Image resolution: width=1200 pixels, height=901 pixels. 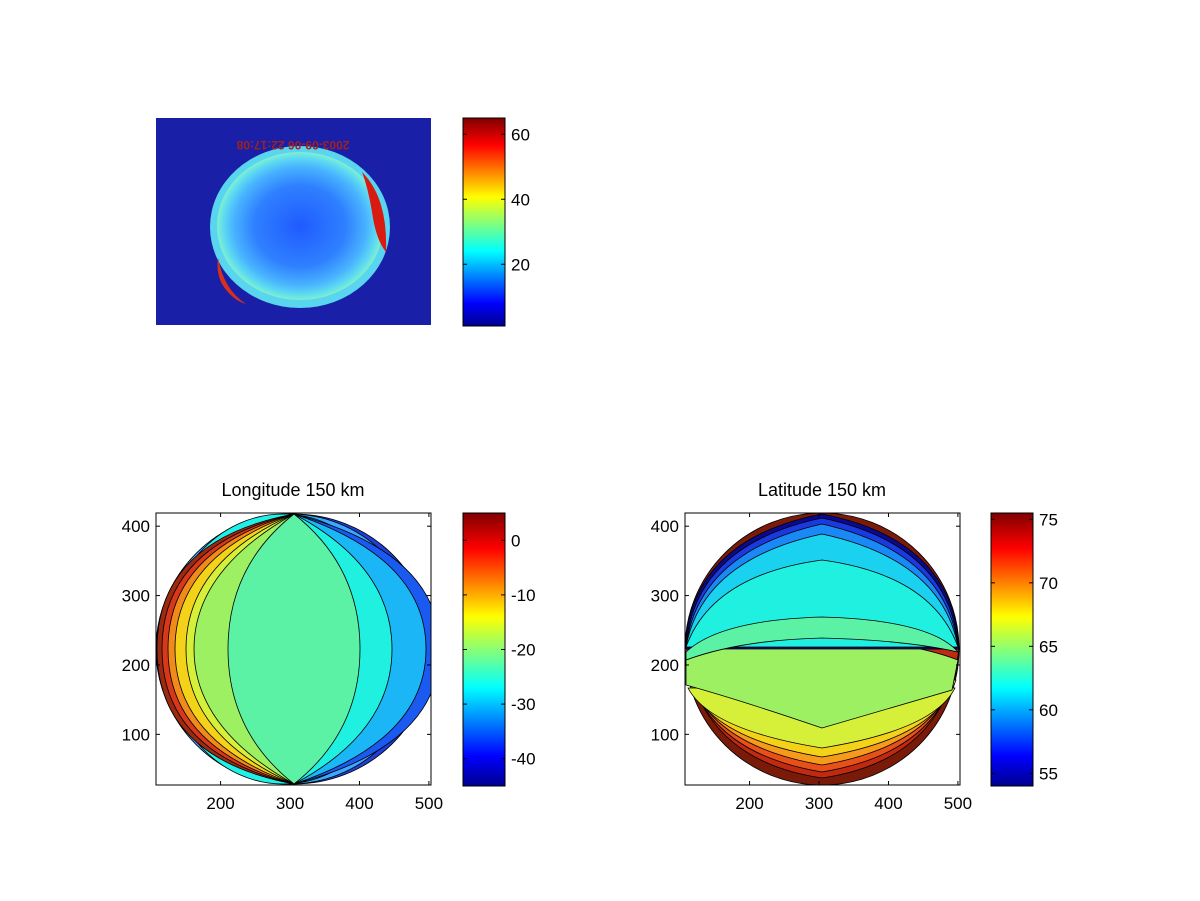 I want to click on sky-image-aurora-west, so click(x=231, y=281).